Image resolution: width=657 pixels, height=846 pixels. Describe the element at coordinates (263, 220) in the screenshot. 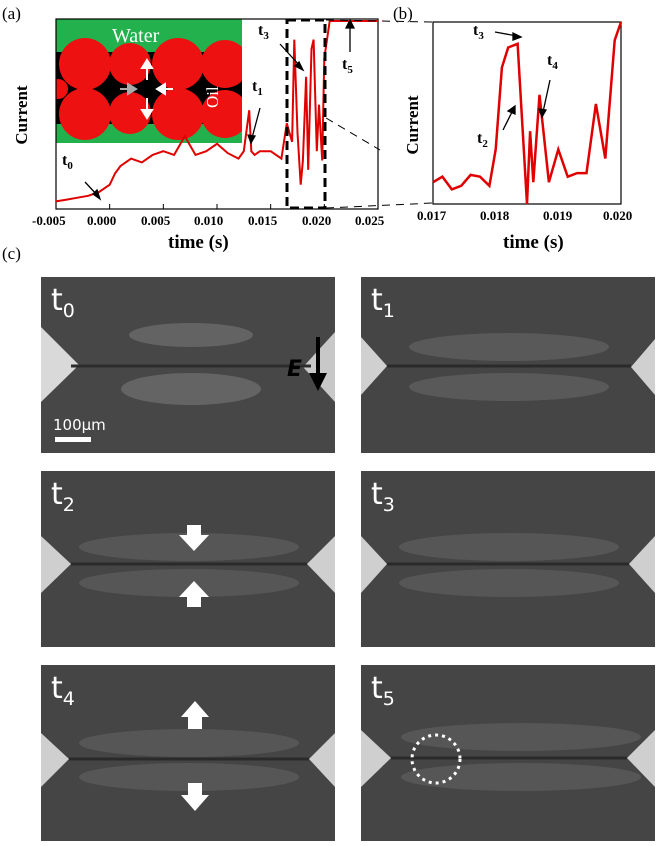

I see `chart-a-xtick: 0.015` at that location.